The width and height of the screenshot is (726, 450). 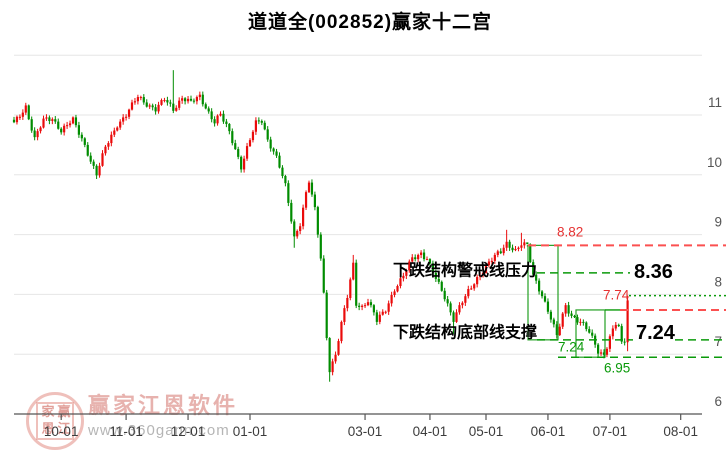 I want to click on chart-annotation: 下跌结构底部线支撑, so click(x=465, y=332).